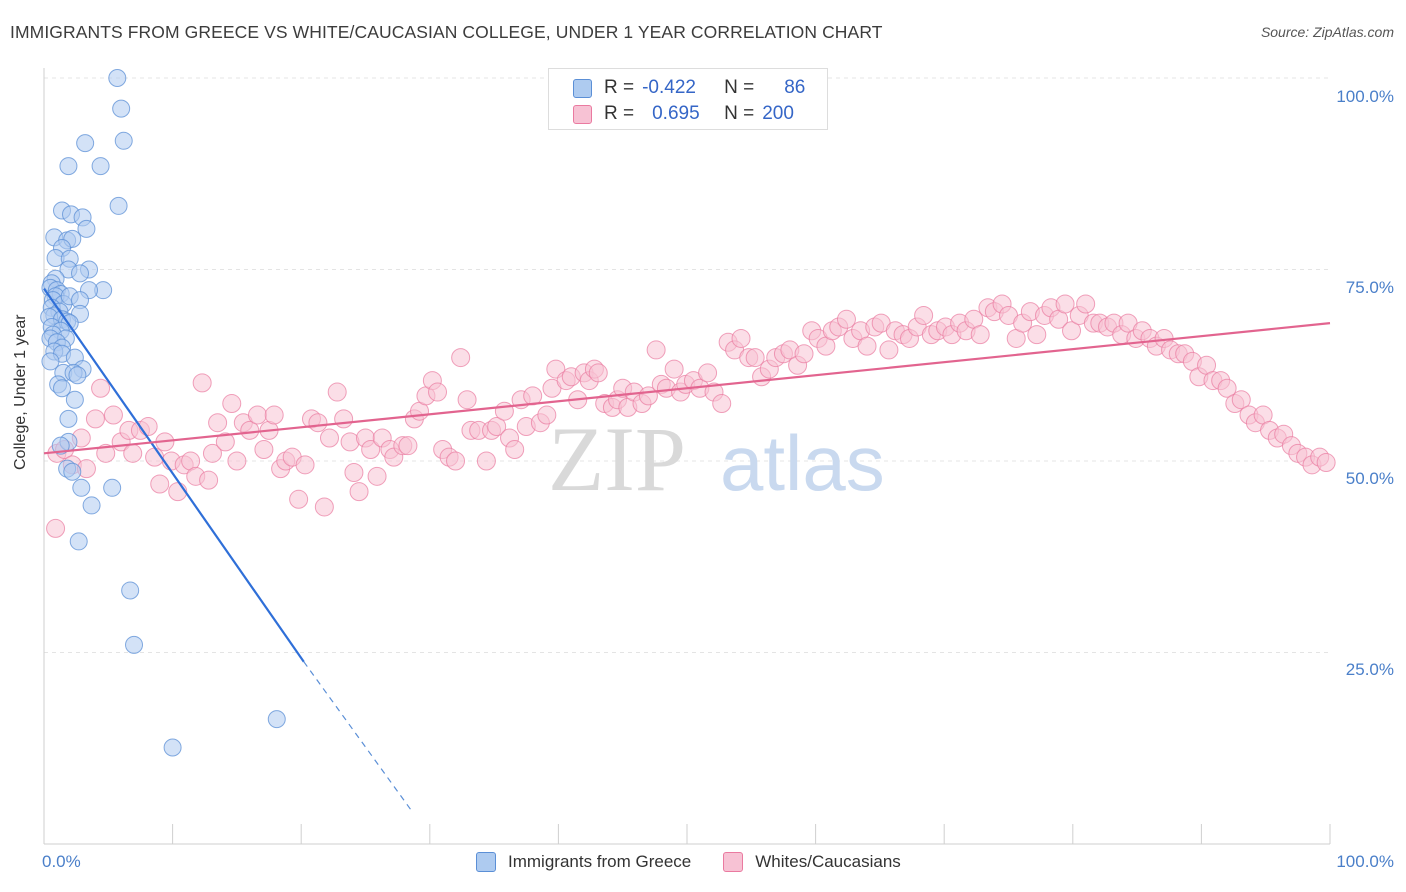 The image size is (1406, 892). What do you see at coordinates (676, 113) in the screenshot?
I see `r-value: 0.695` at bounding box center [676, 113].